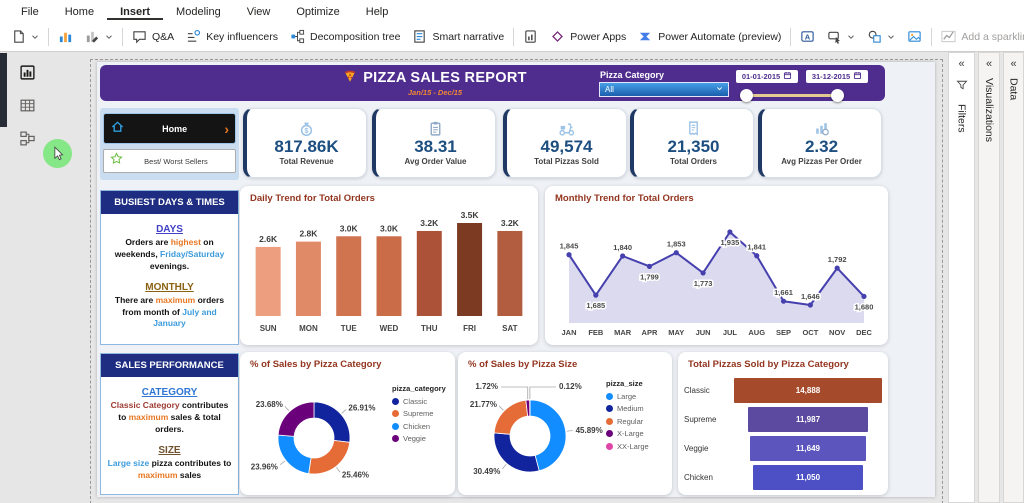 This screenshot has height=503, width=1024. I want to click on legend-item-chicken: Chicken, so click(422, 426).